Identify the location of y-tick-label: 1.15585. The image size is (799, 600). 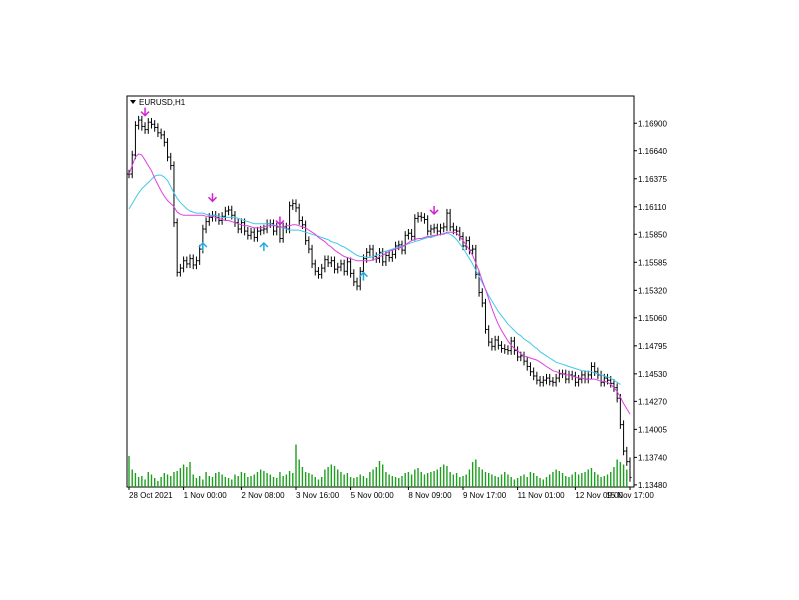
(652, 262).